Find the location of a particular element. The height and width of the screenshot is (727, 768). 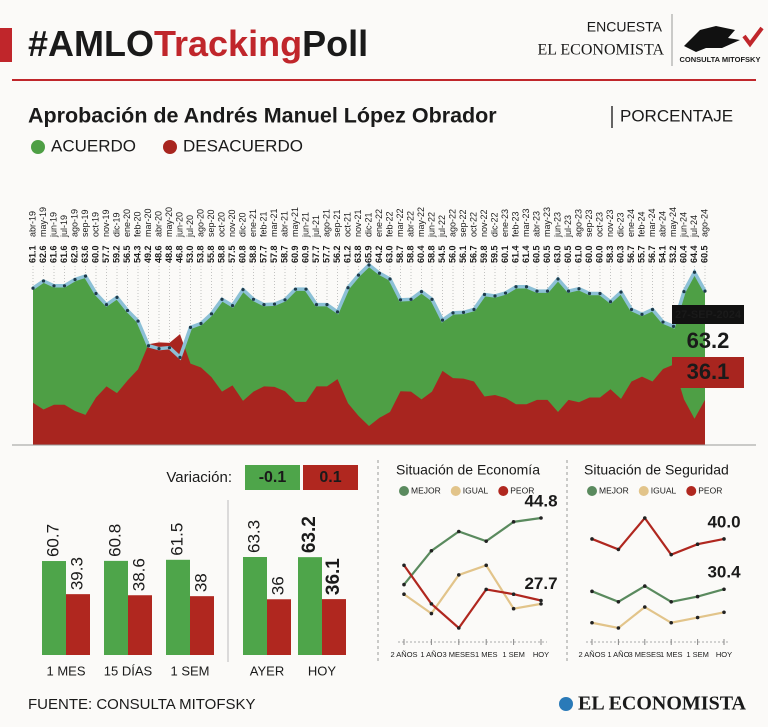

date-box is located at coordinates (708, 314).